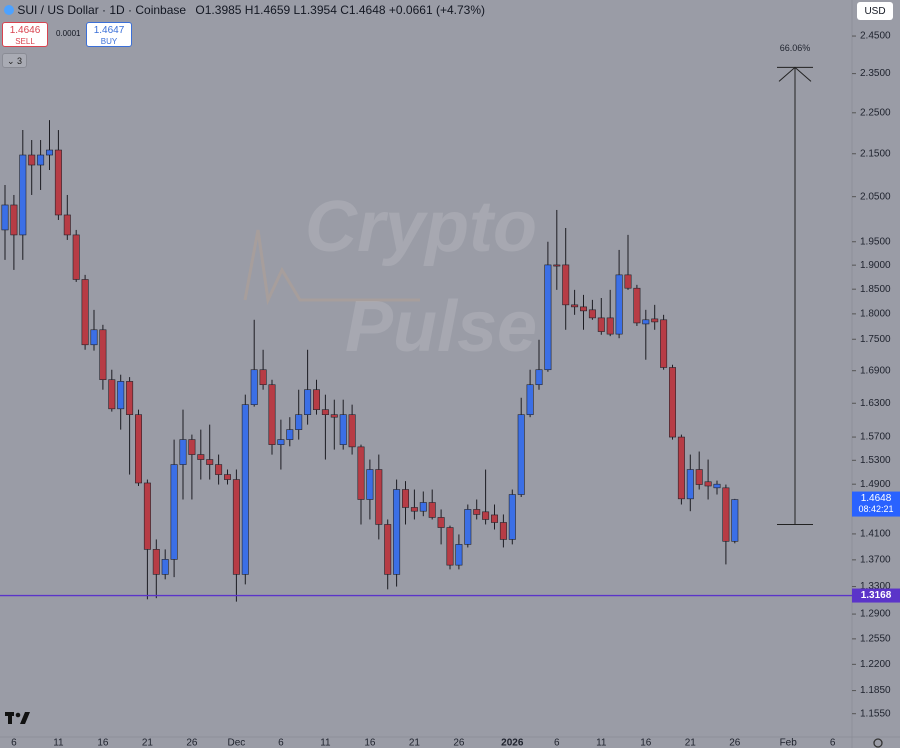  I want to click on y-tick-label: 1.8500, so click(875, 289).